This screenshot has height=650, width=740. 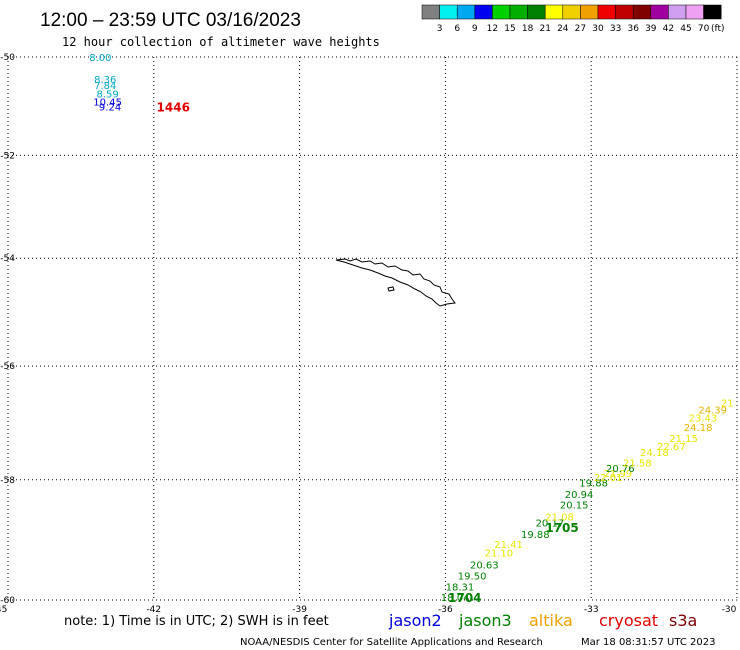 What do you see at coordinates (729, 610) in the screenshot?
I see `lon-tick-label: -30` at bounding box center [729, 610].